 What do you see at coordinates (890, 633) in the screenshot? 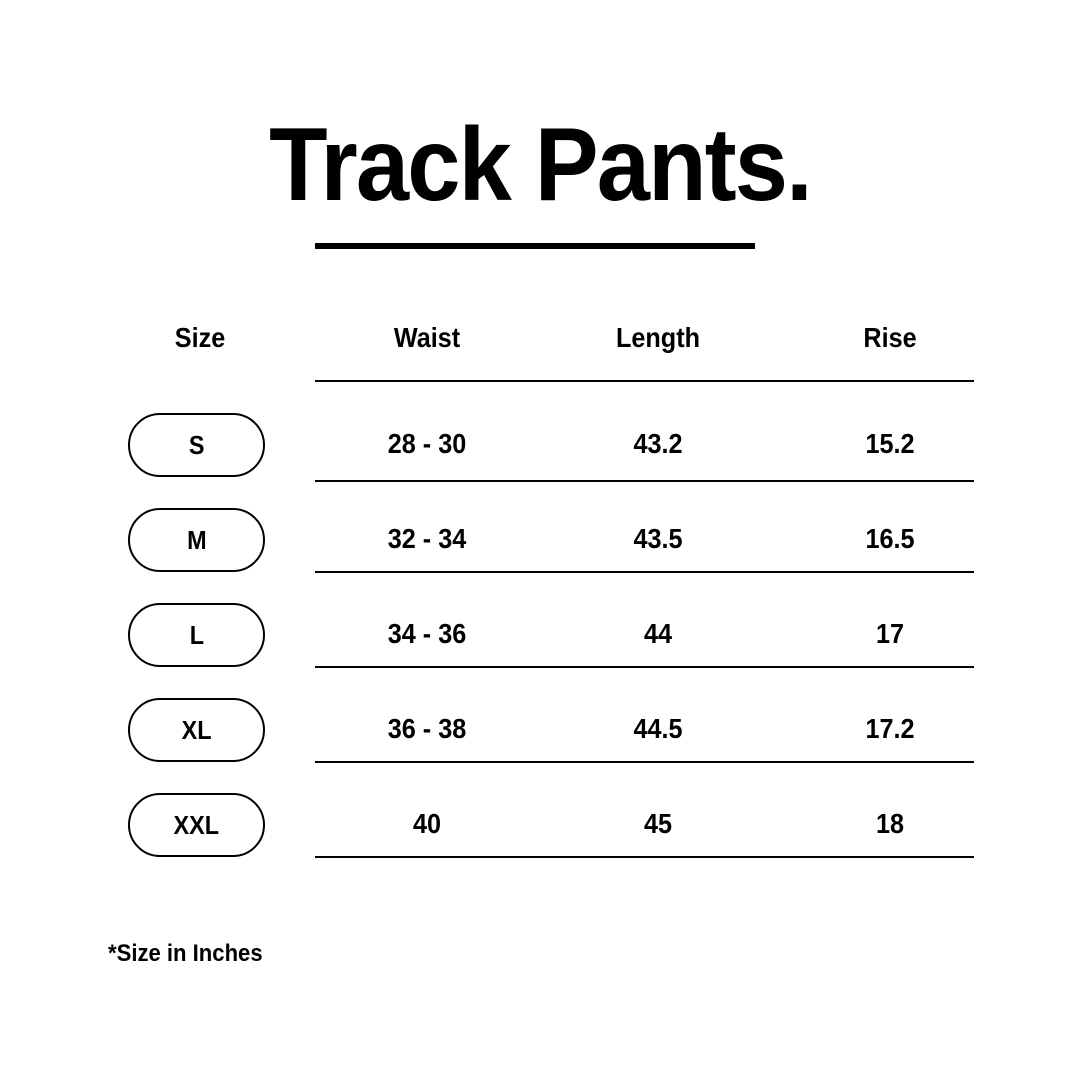
I see `cell-rise: 17` at bounding box center [890, 633].